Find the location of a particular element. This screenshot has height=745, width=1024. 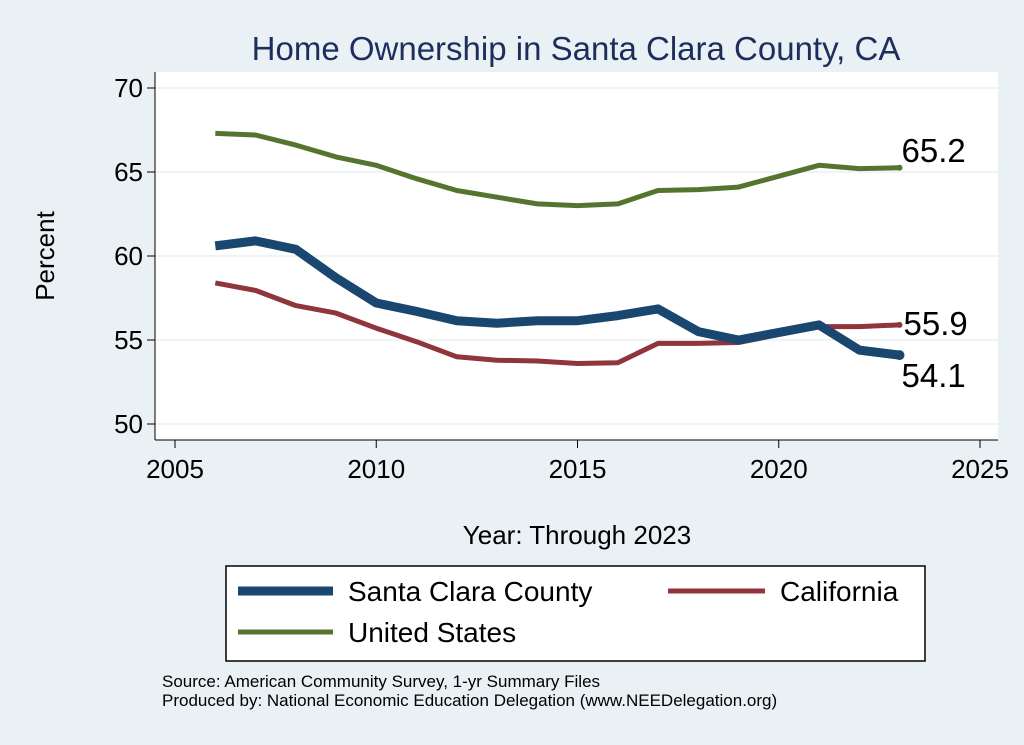

end-label-california: 55.9 is located at coordinates (936, 323).